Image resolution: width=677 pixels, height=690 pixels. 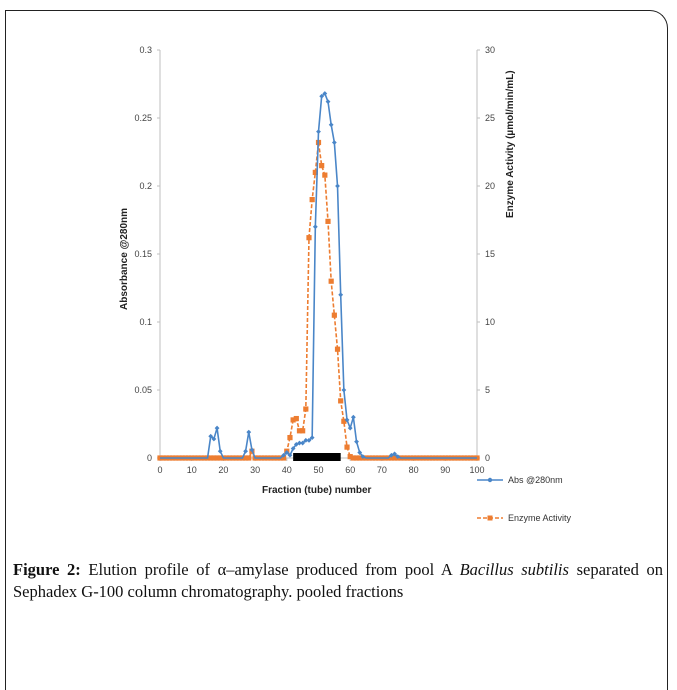 What do you see at coordinates (540, 518) in the screenshot?
I see `legend-enzyme-label: Enzyme Activity` at bounding box center [540, 518].